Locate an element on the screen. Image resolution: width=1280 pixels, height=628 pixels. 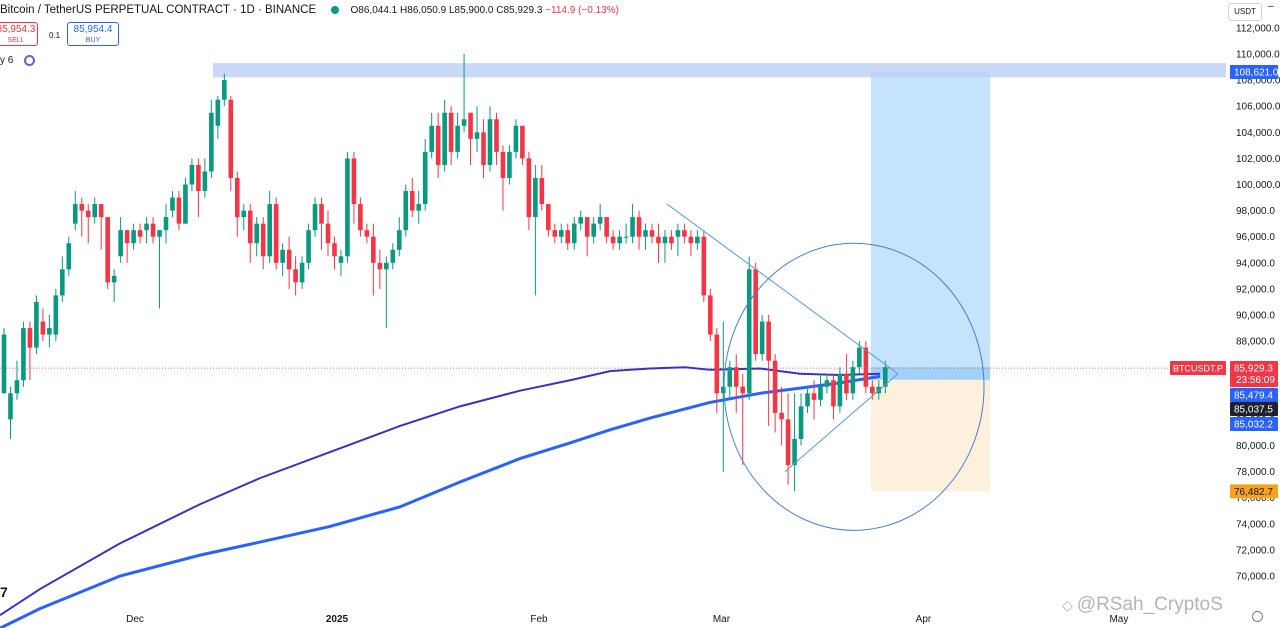
target-label-bg is located at coordinates (1254, 71).